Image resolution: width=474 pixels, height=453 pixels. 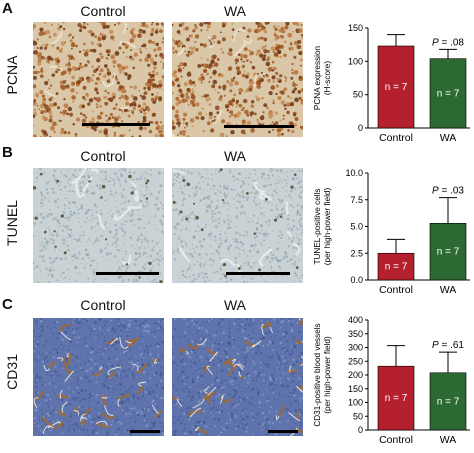 What do you see at coordinates (12, 223) in the screenshot?
I see `row-label-tunel: TUNEL` at bounding box center [12, 223].